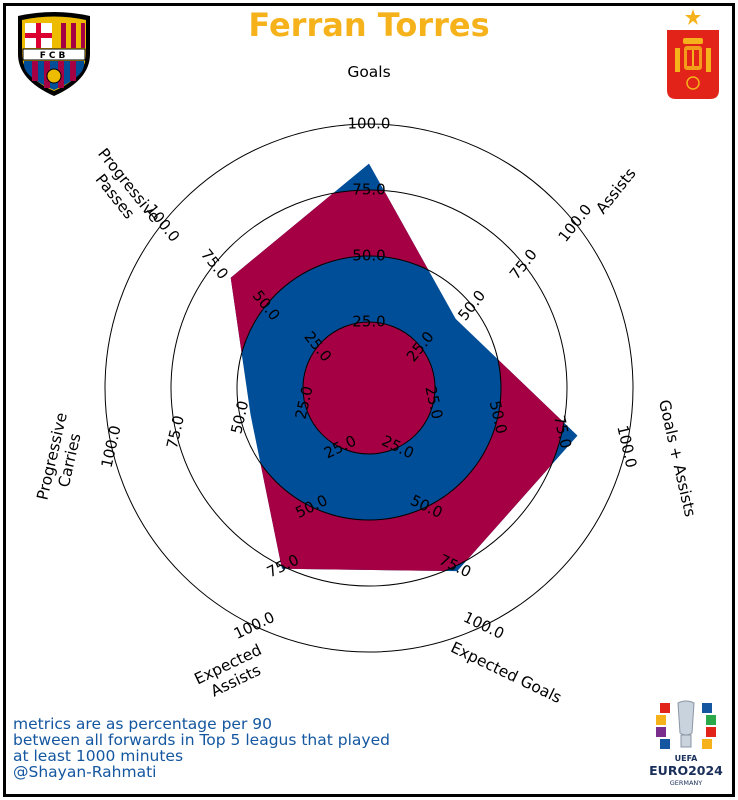  I want to click on category-label: ProgressiveCarries, so click(60, 458).